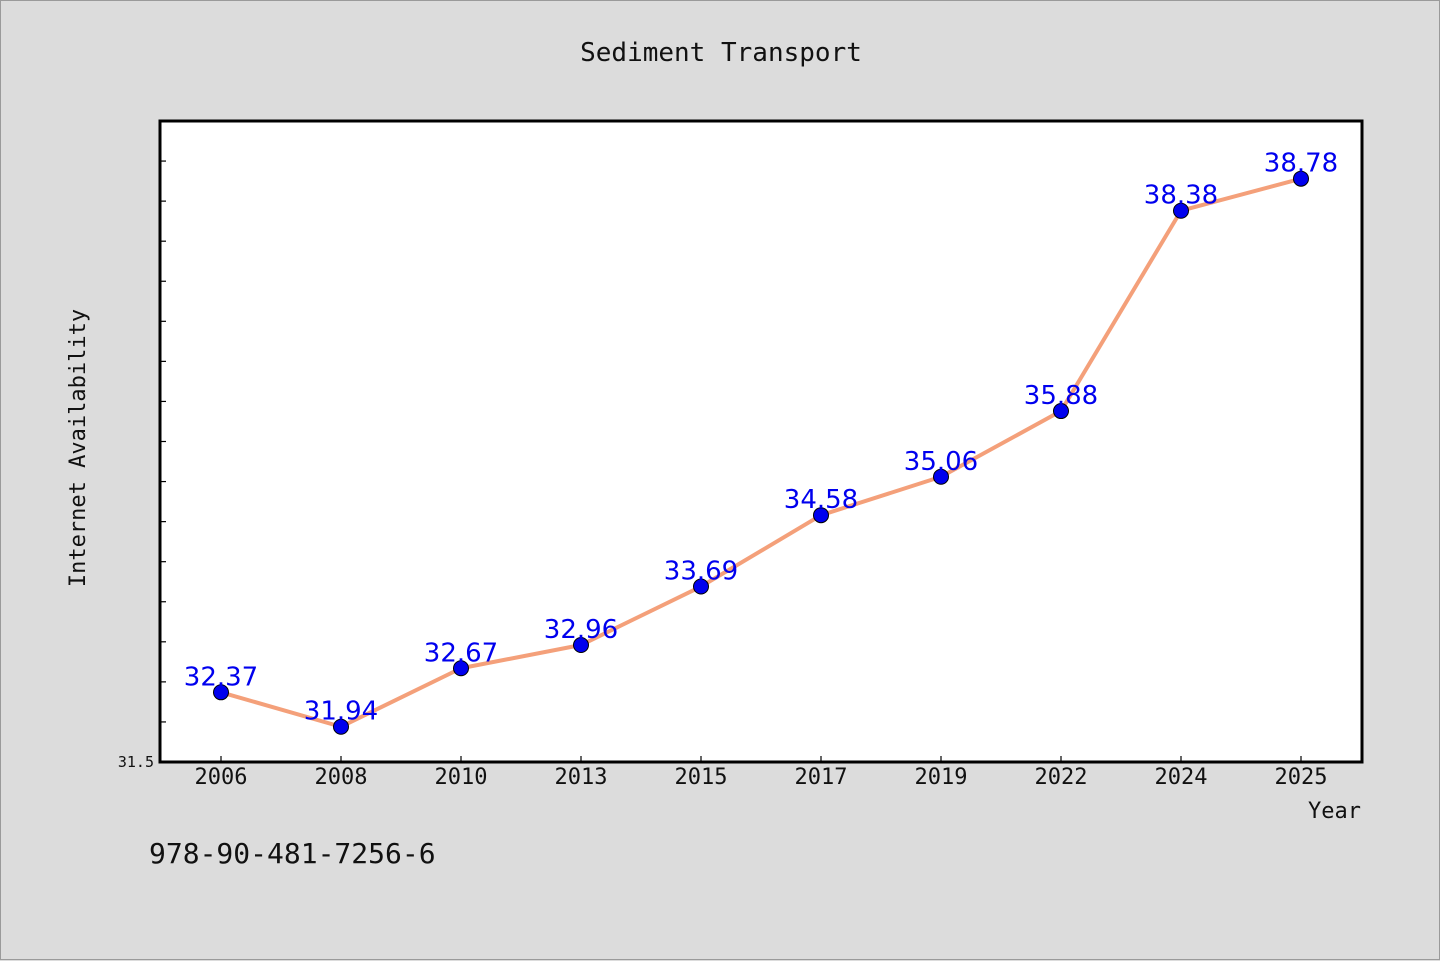 This screenshot has width=1440, height=961. I want to click on data-label: 31.94, so click(341, 712).